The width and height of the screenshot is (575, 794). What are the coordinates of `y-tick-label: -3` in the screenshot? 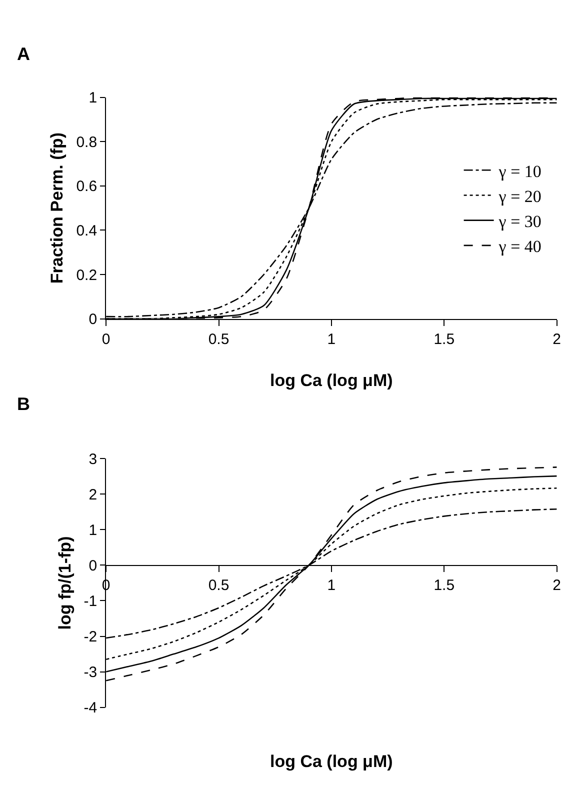 It's located at (91, 673).